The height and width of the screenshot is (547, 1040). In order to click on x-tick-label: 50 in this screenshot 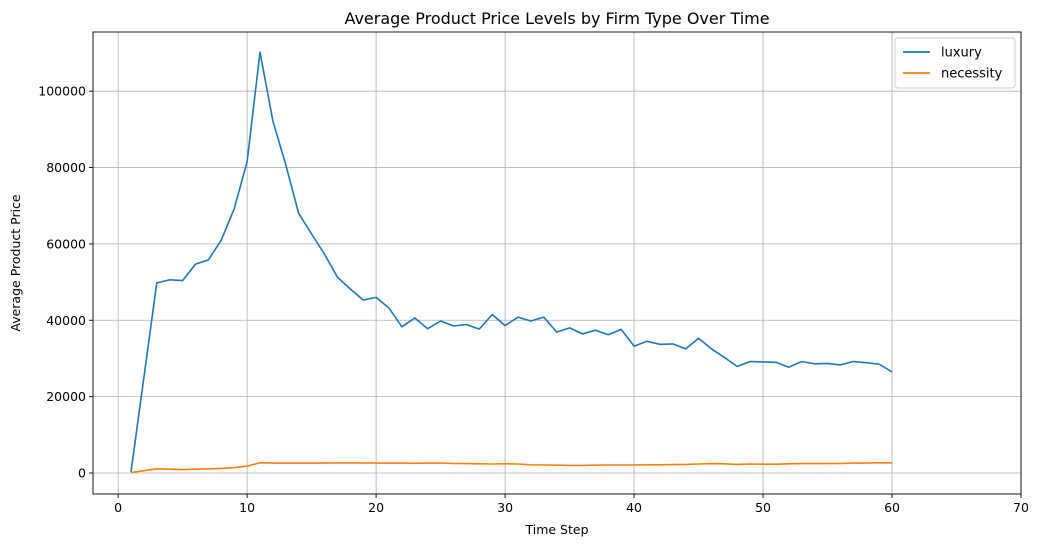, I will do `click(763, 507)`.